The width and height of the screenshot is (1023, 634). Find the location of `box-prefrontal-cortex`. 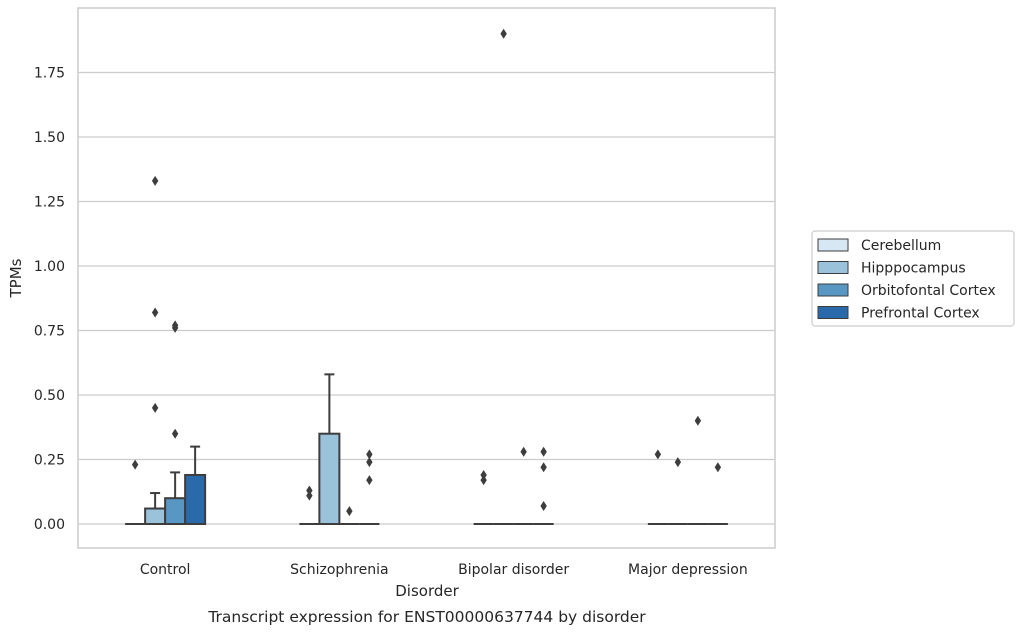

box-prefrontal-cortex is located at coordinates (195, 499).